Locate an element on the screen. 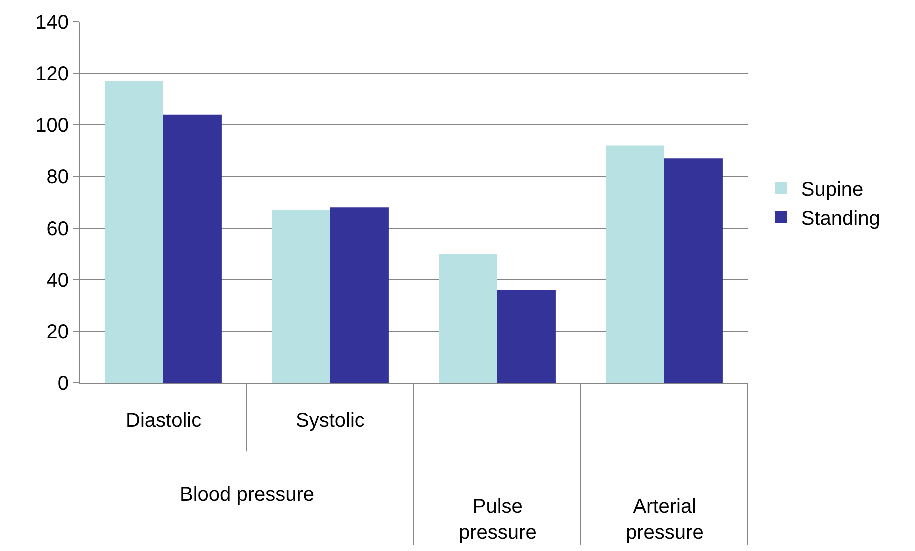 Image resolution: width=915 pixels, height=551 pixels. x-tick-label: Systolic is located at coordinates (330, 421).